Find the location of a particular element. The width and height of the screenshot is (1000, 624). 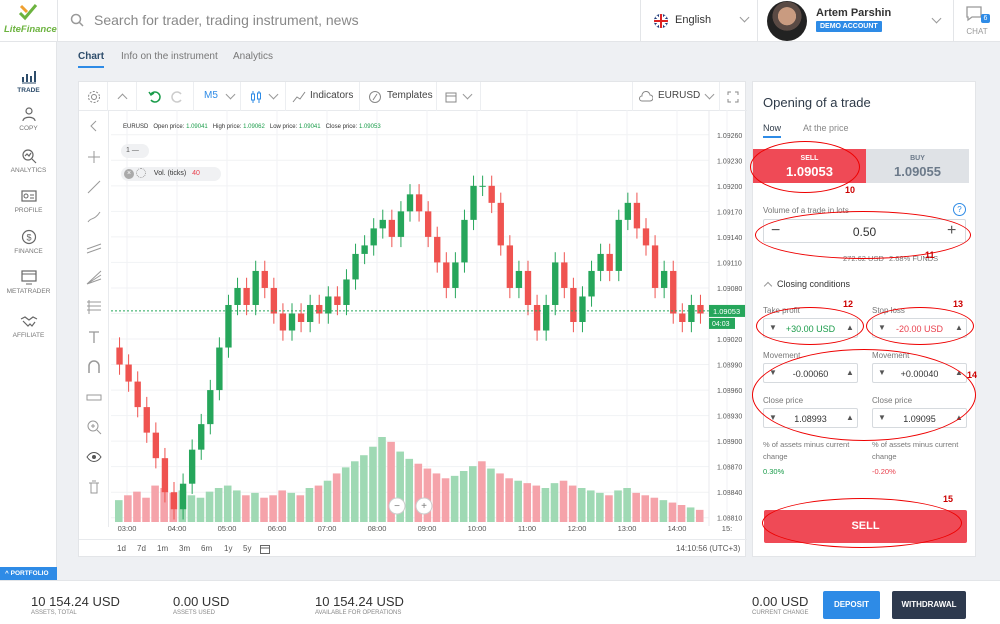

fibonacci-fan-icon is located at coordinates (94, 277).